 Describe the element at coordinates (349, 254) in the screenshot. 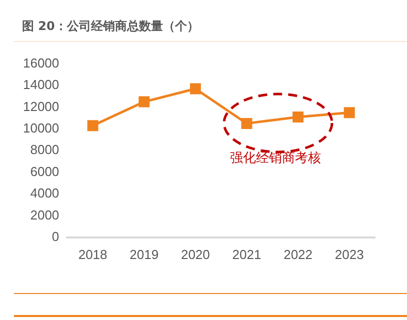

I see `x-tick-label: 2023` at that location.